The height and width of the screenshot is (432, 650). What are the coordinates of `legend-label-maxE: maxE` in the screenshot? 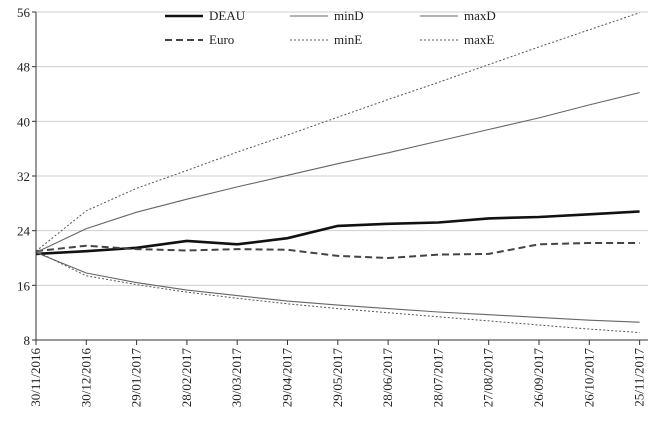 It's located at (479, 39).